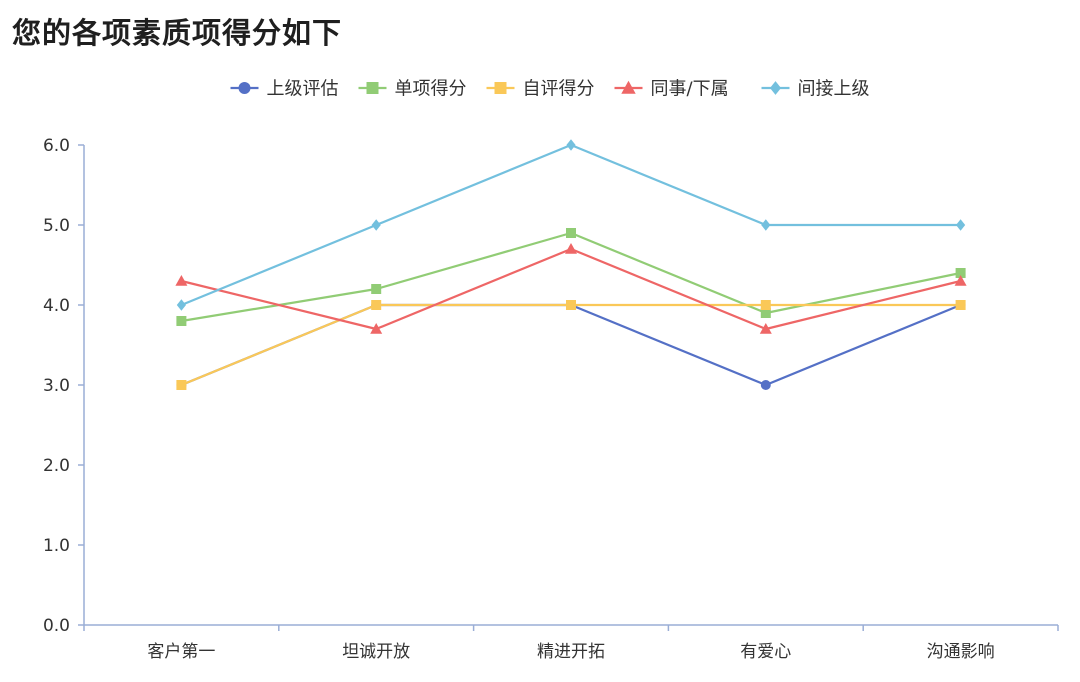 This screenshot has width=1080, height=682. I want to click on page-title: 您的各项素质项得分如下, so click(177, 33).